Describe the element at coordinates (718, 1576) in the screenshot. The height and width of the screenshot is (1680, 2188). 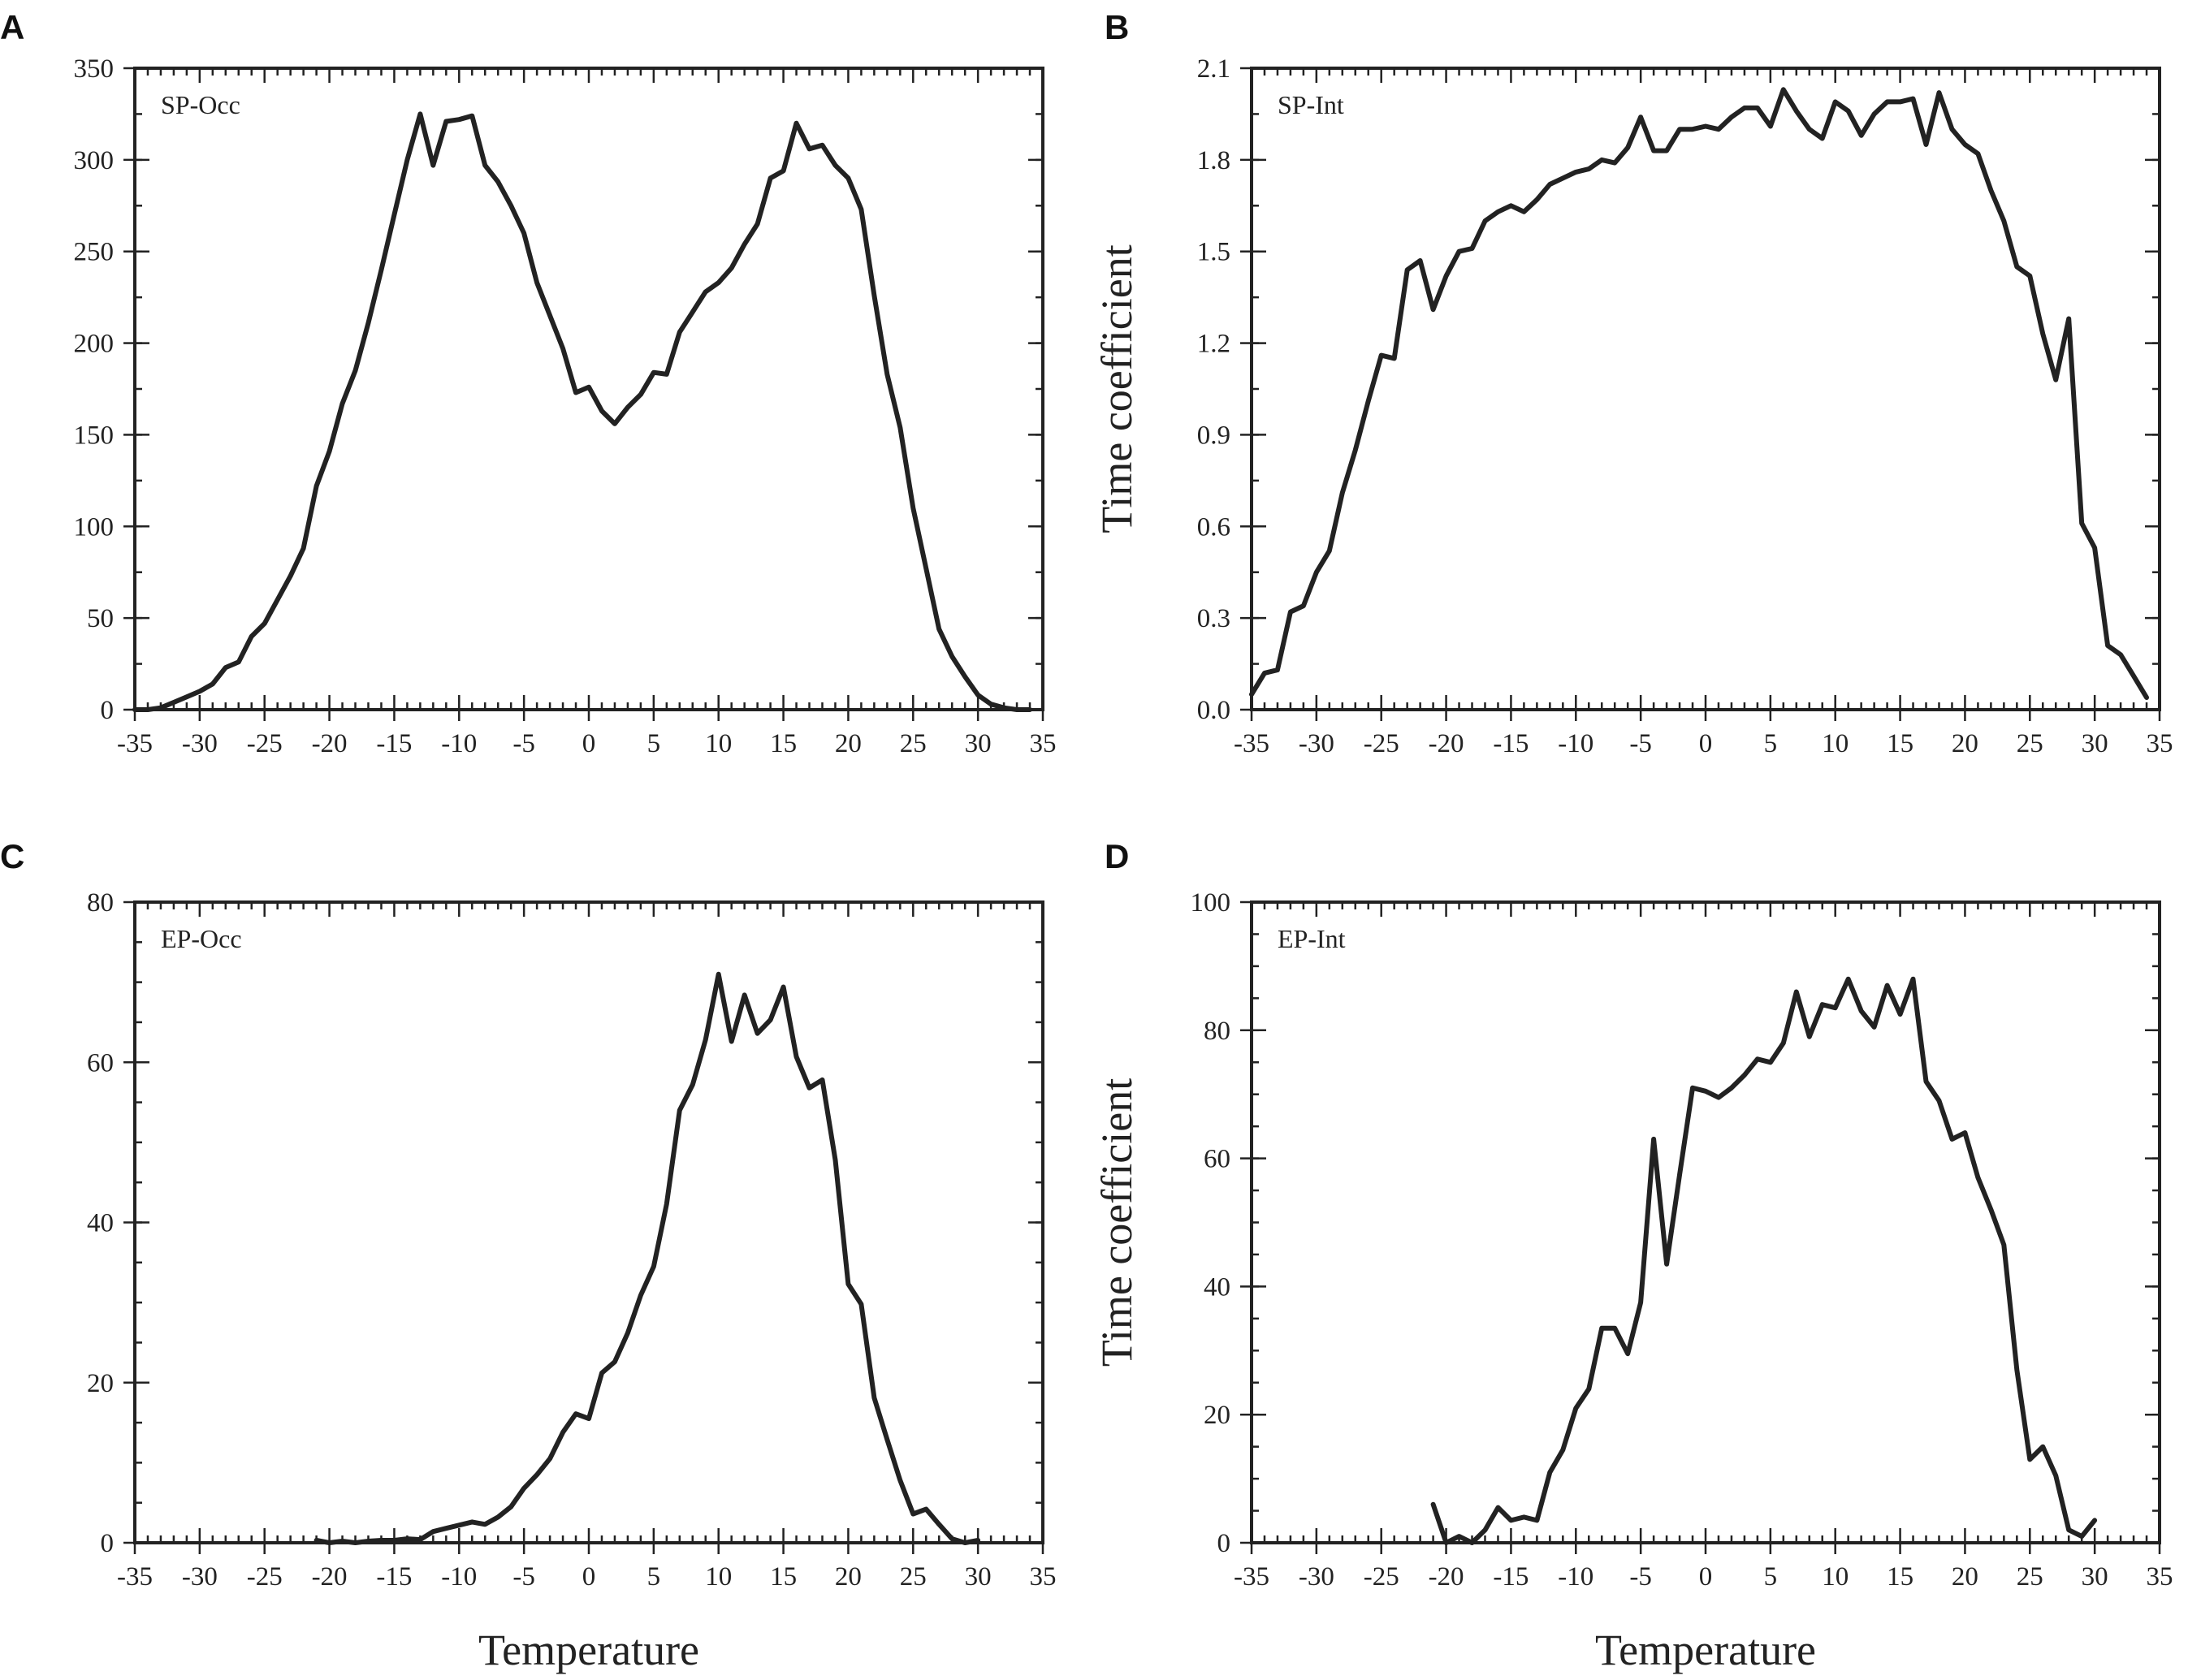
I see `x-tick-label: 10` at that location.